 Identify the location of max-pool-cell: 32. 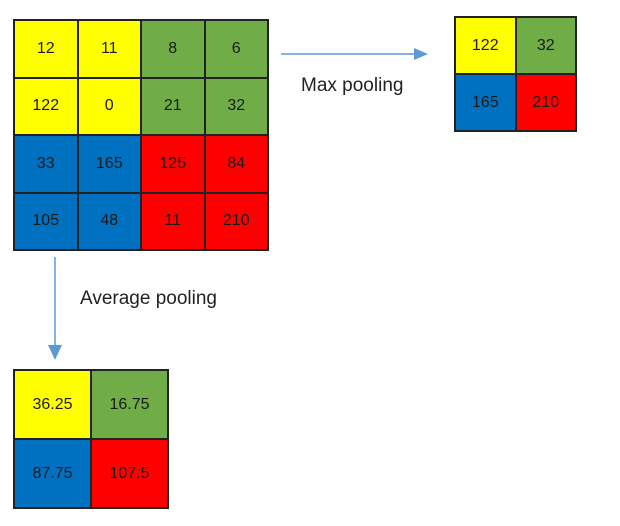
(545, 45).